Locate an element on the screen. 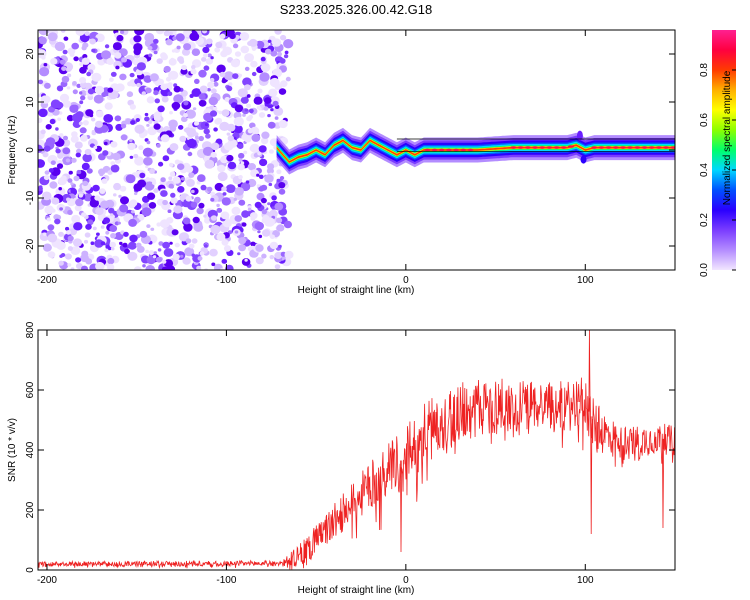 The image size is (750, 600). x-tick-label: 100 is located at coordinates (585, 580).